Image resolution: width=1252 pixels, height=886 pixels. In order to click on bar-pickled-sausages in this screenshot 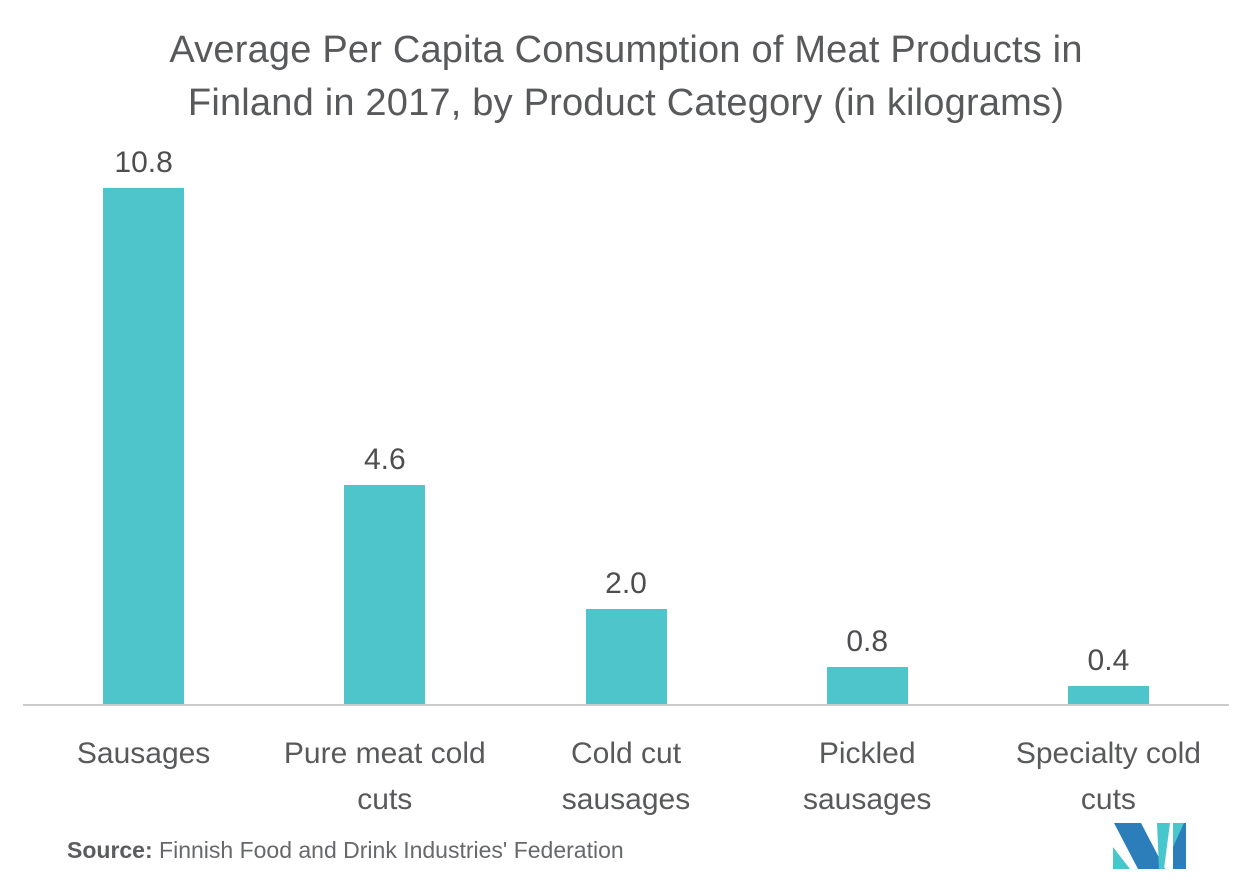, I will do `click(867, 686)`.